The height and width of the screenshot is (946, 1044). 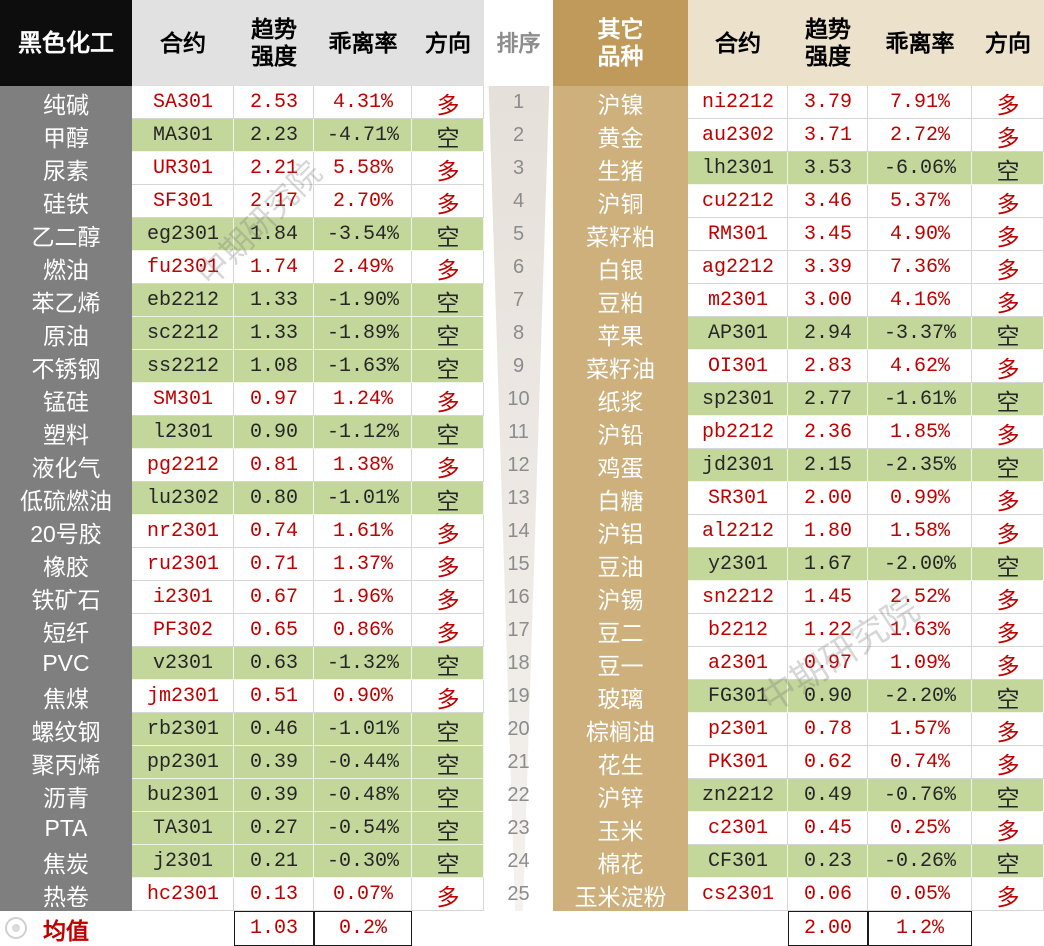 What do you see at coordinates (66, 861) in the screenshot?
I see `left-product-name: 焦炭` at bounding box center [66, 861].